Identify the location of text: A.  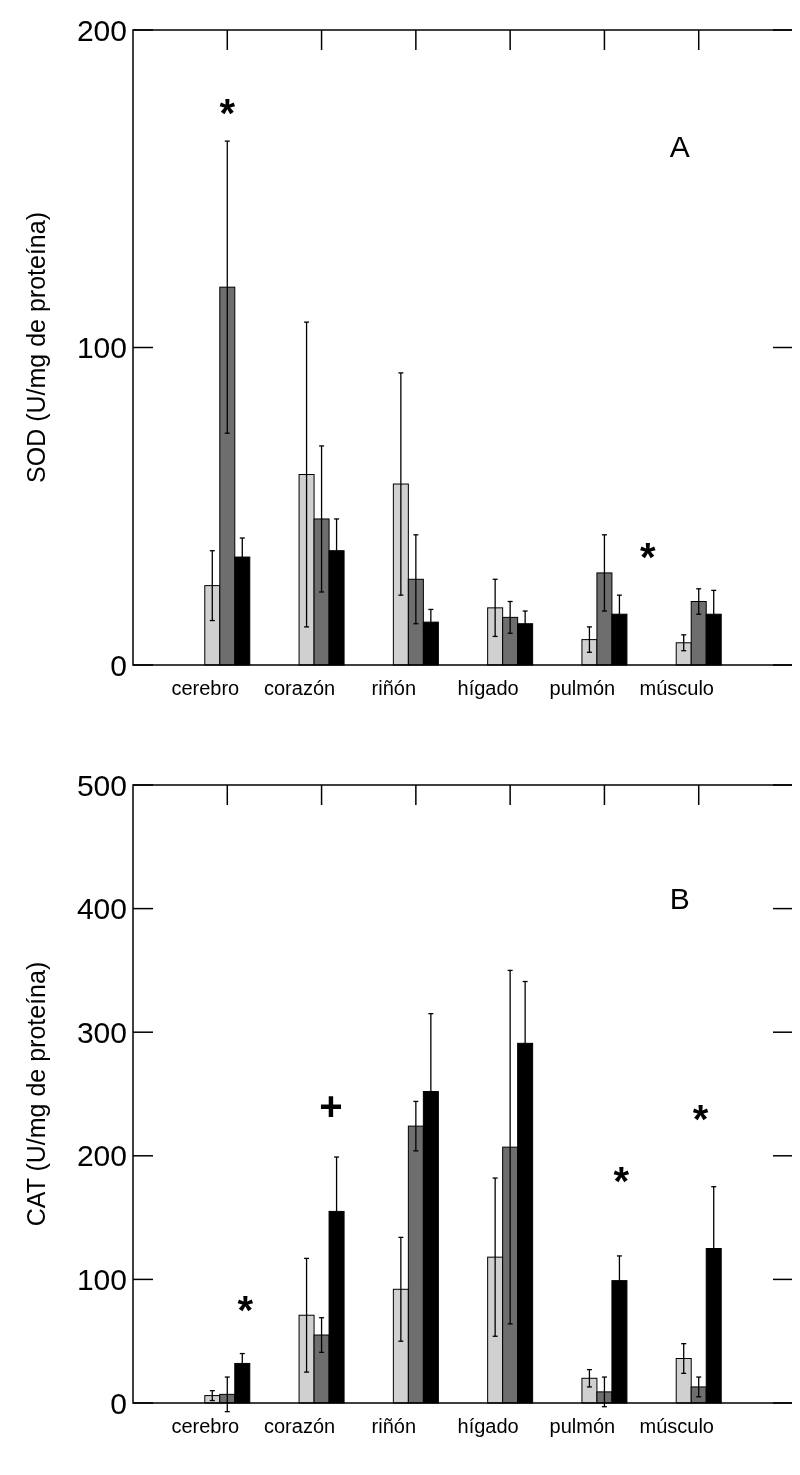
(679, 146).